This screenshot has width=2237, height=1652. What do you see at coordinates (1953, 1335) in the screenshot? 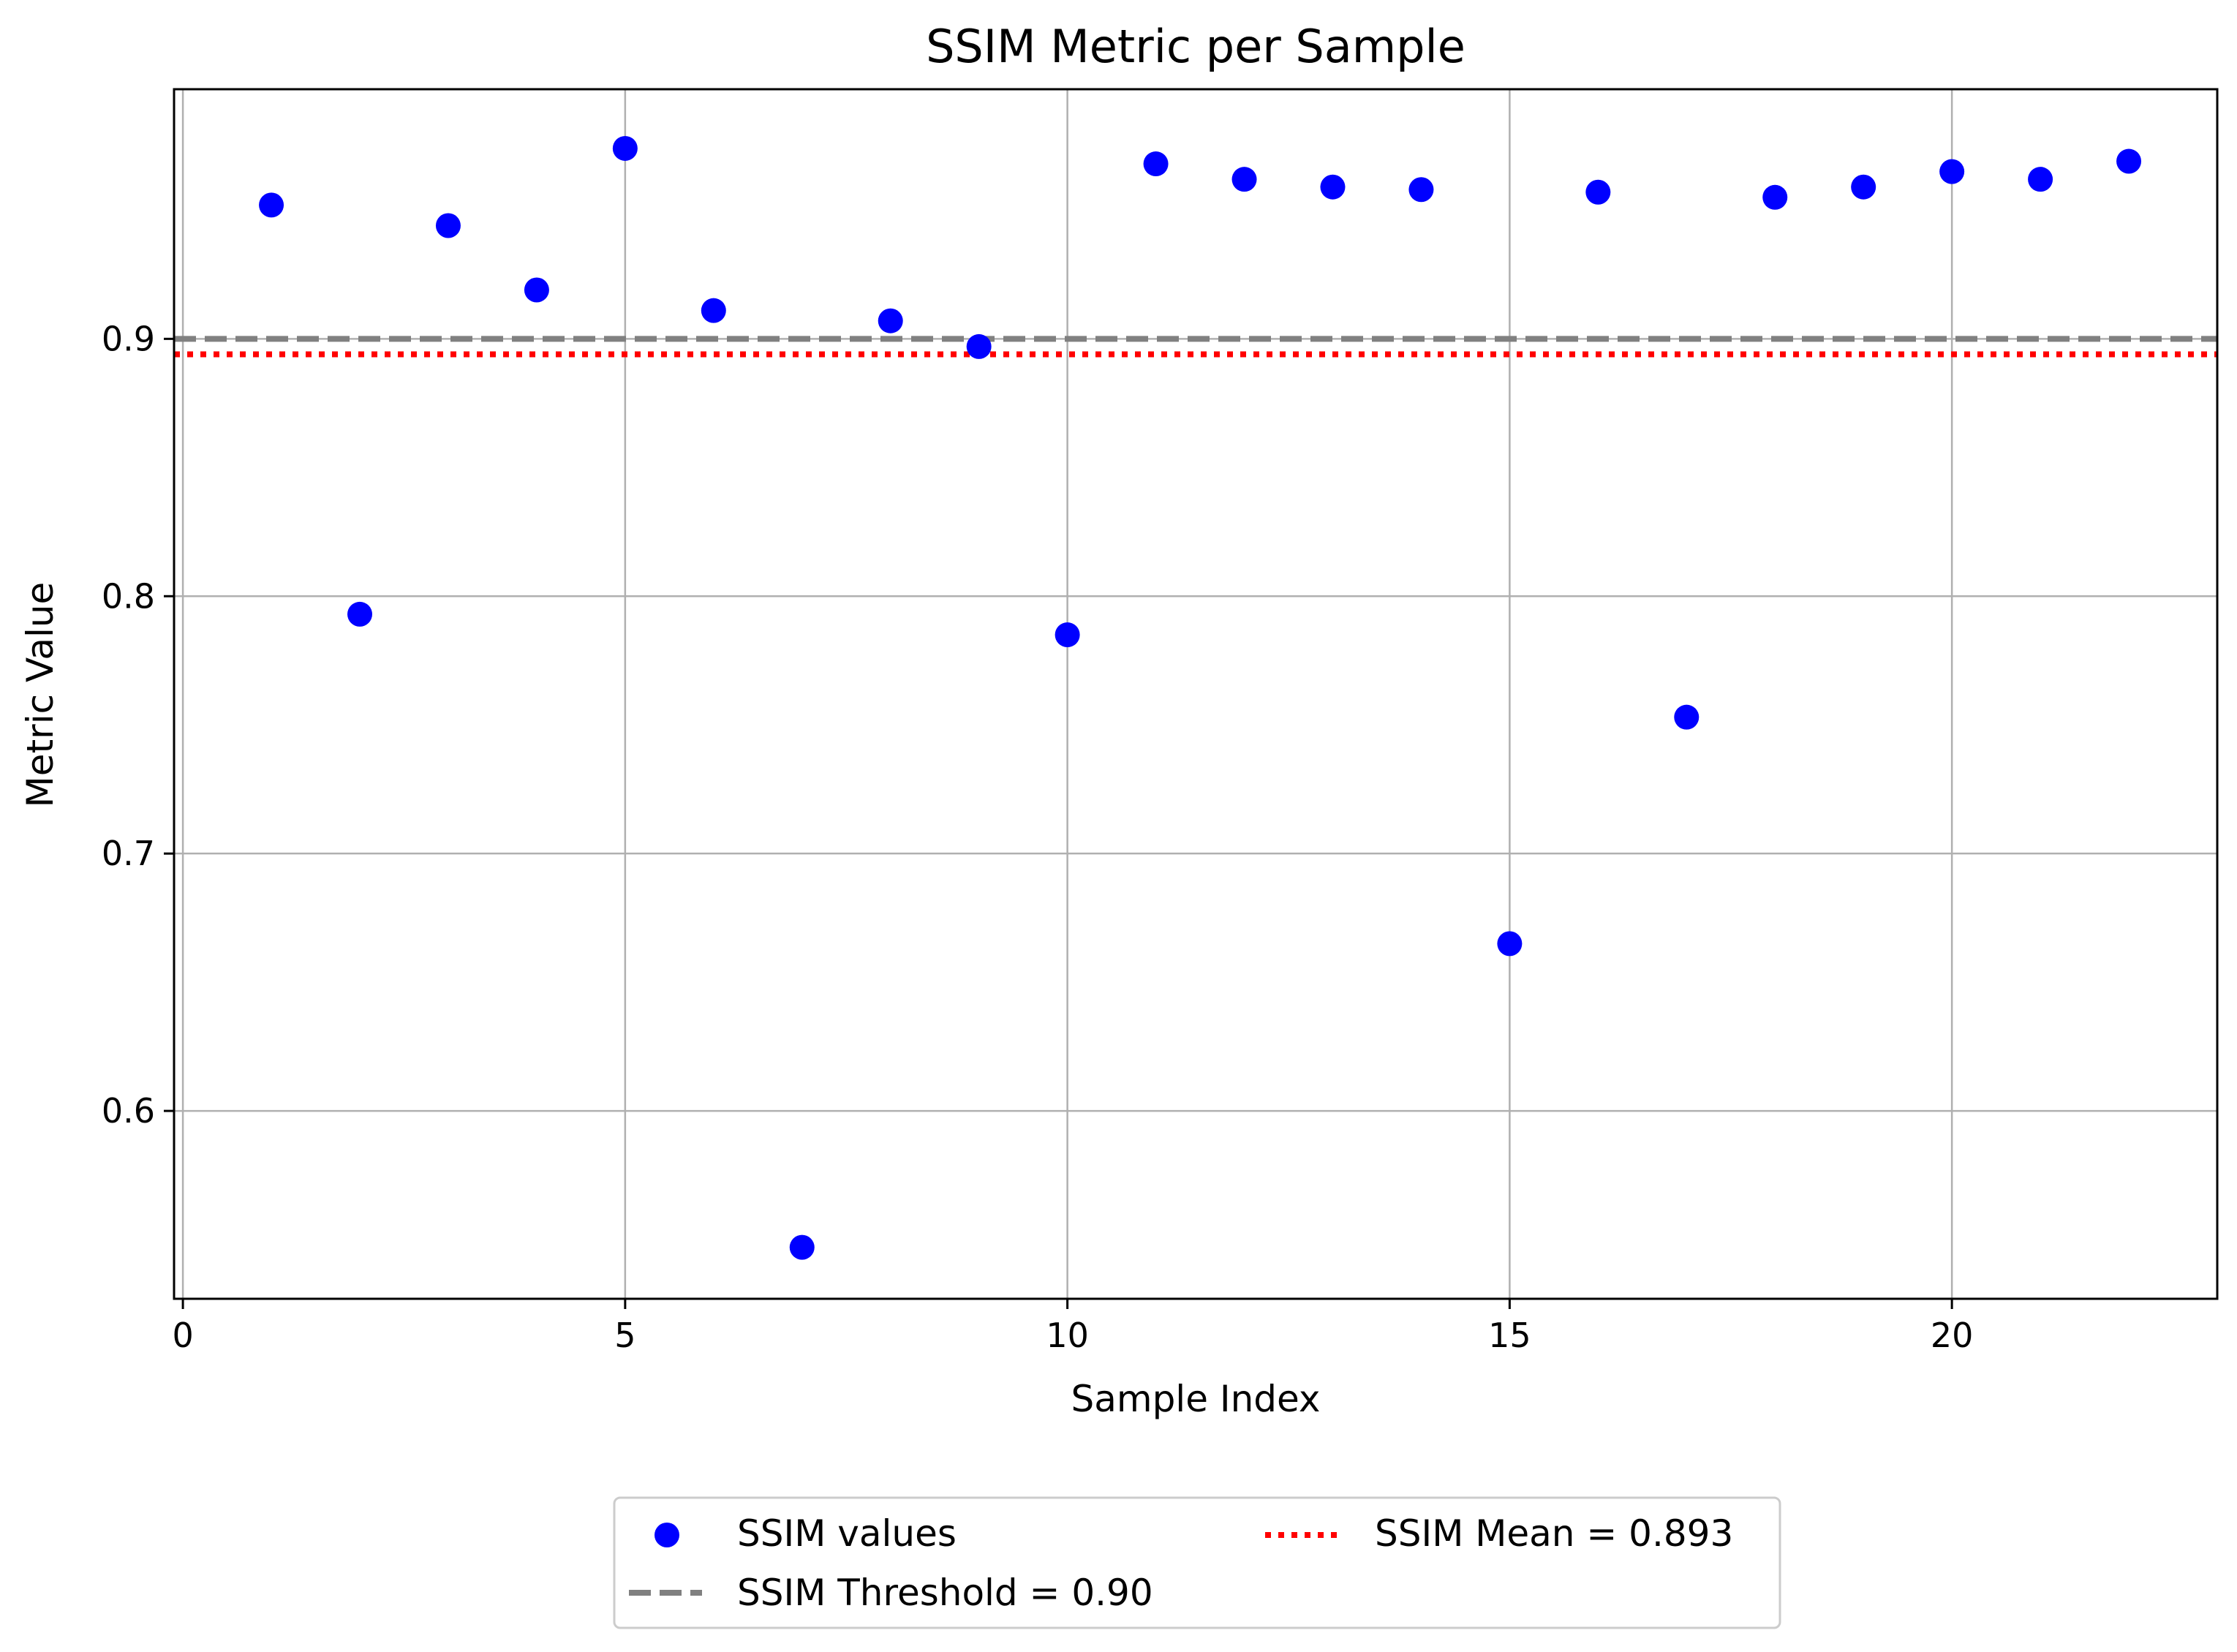
I see `x-tick-label: 20` at bounding box center [1953, 1335].